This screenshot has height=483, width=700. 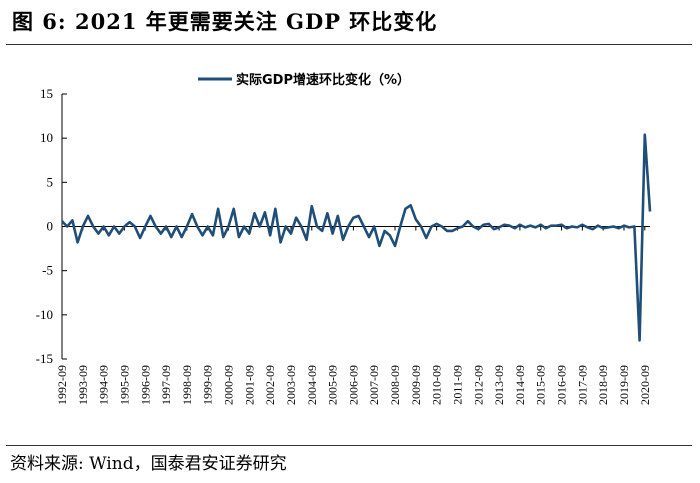 What do you see at coordinates (499, 385) in the screenshot?
I see `x-tick-label: 2013-09` at bounding box center [499, 385].